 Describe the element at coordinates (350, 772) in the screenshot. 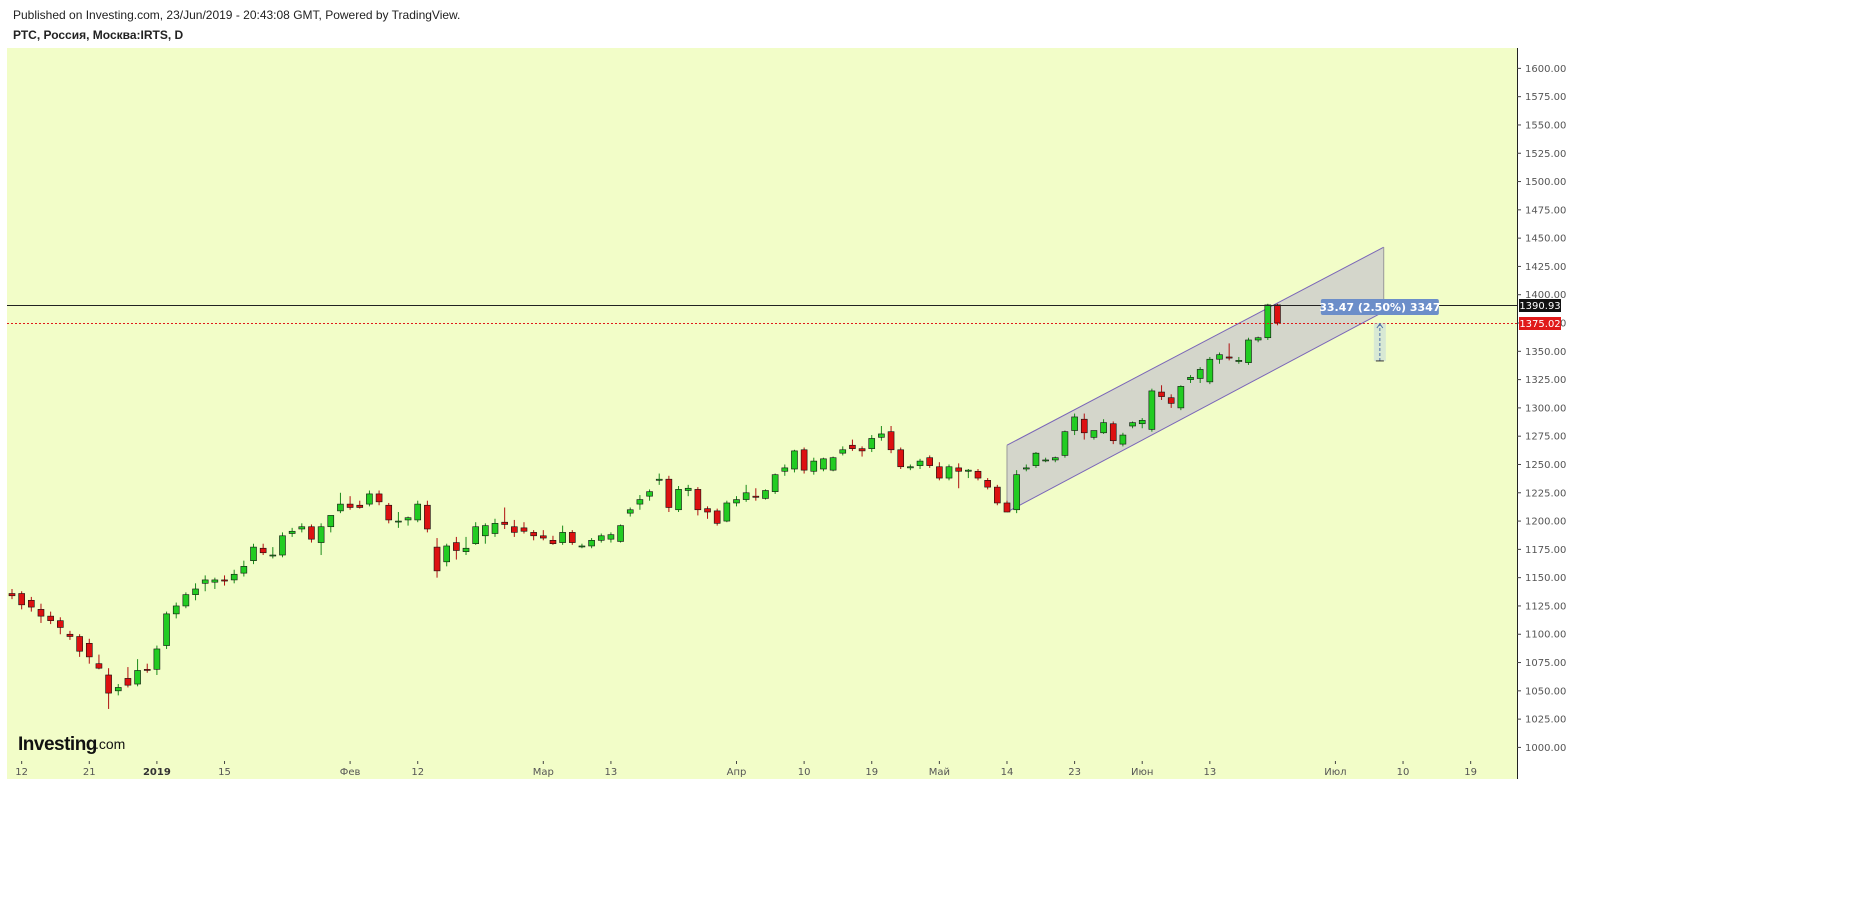

I see `x-tick-label: Фев` at that location.